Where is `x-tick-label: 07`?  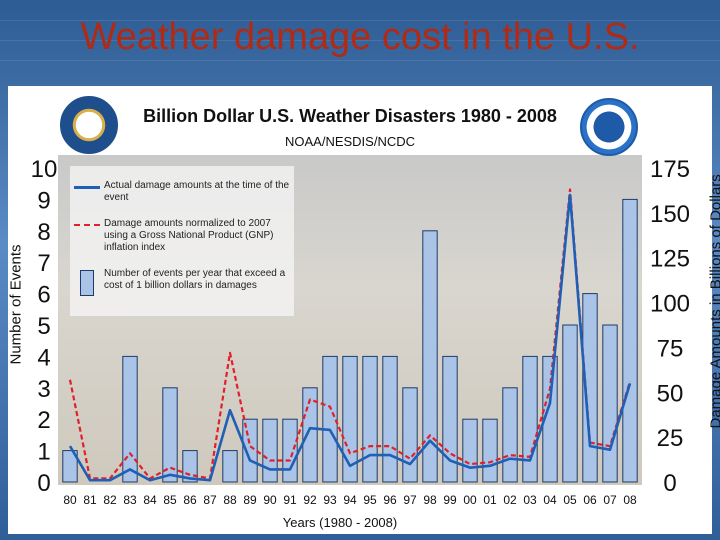 x-tick-label: 07 is located at coordinates (610, 500).